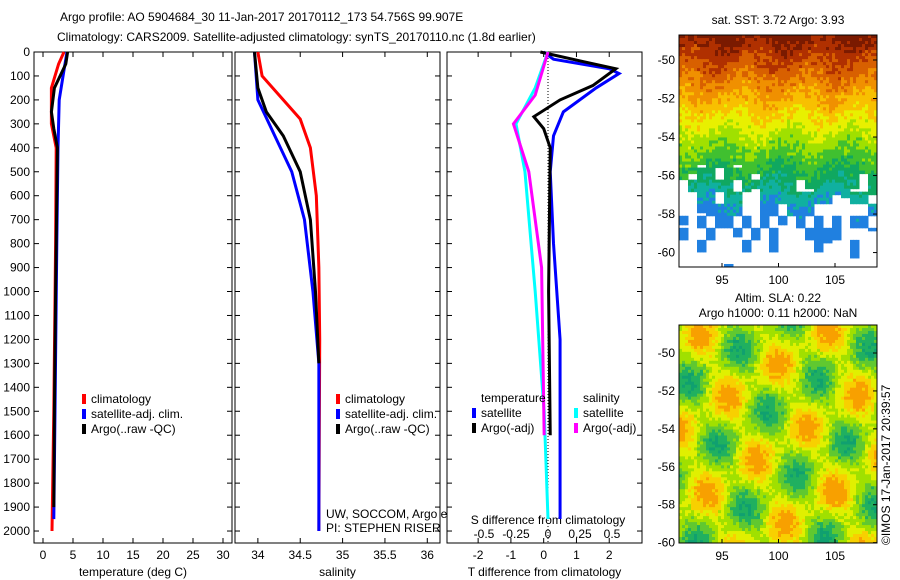 The width and height of the screenshot is (900, 580). What do you see at coordinates (582, 285) in the screenshot?
I see `series-line` at bounding box center [582, 285].